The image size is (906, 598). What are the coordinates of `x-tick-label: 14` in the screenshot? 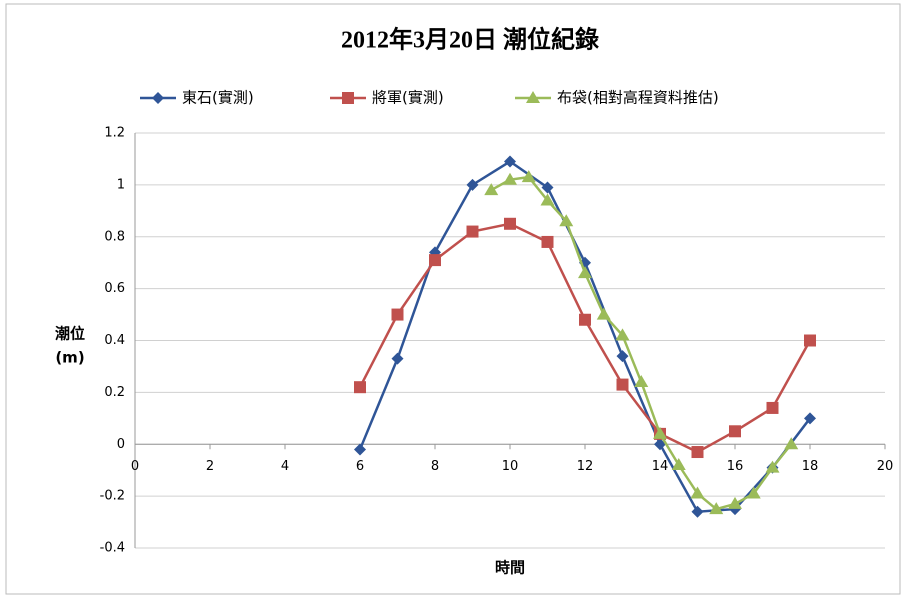 It's located at (660, 466).